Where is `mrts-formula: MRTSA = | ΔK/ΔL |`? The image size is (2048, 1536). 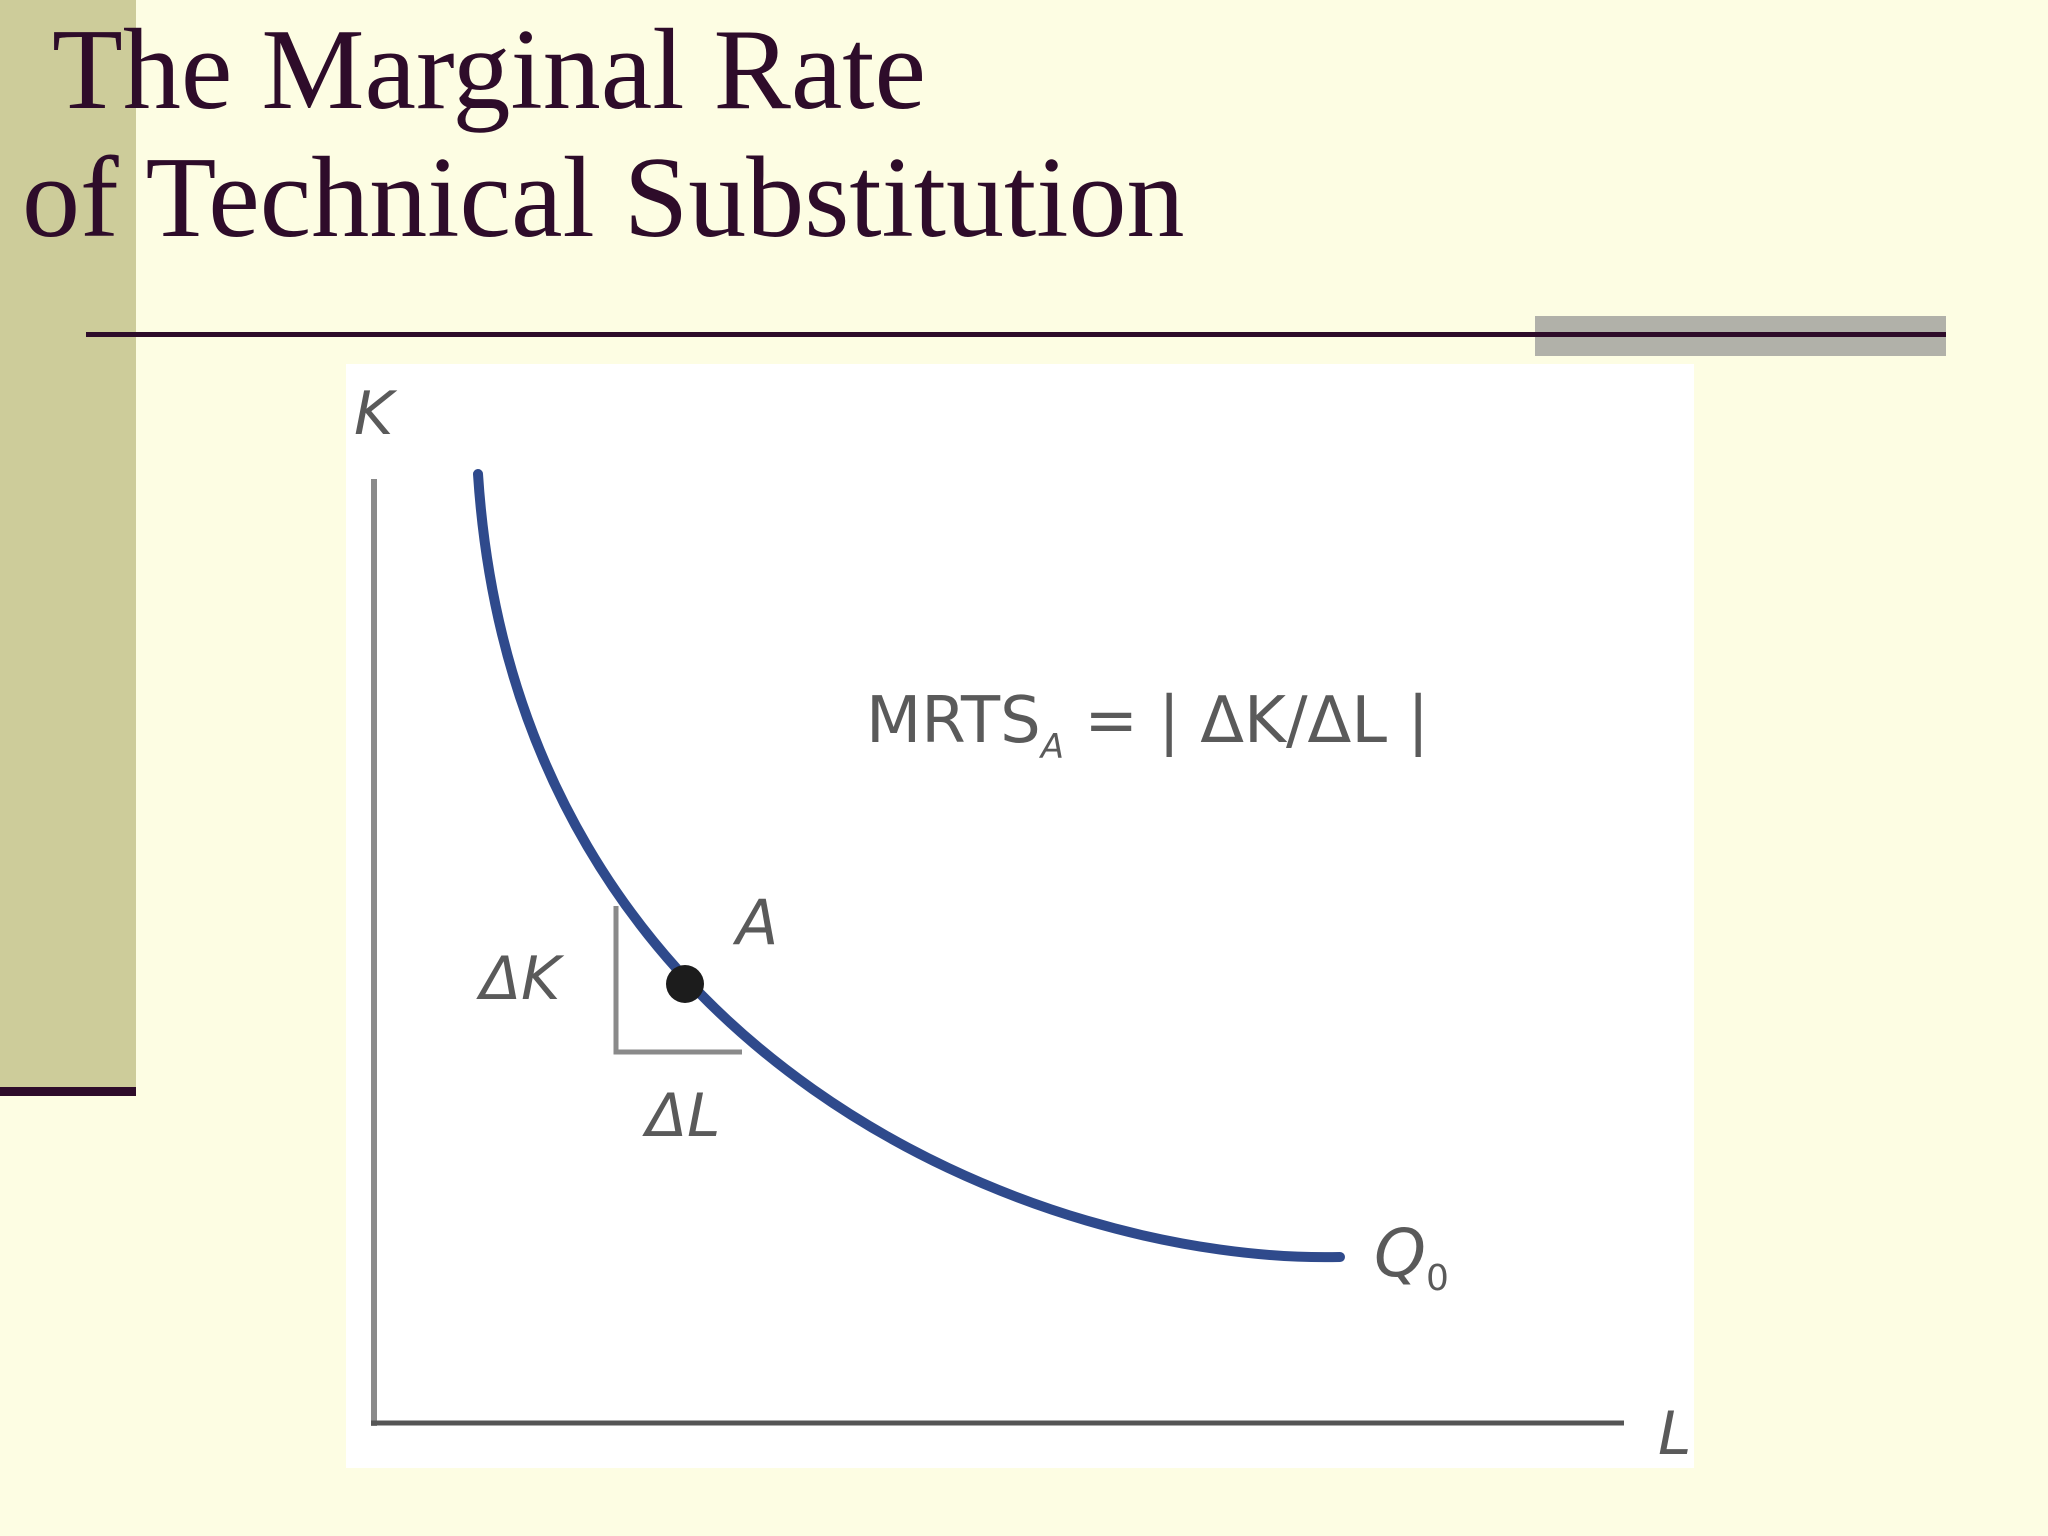 mrts-formula: MRTSA = | ΔK/ΔL | is located at coordinates (1147, 725).